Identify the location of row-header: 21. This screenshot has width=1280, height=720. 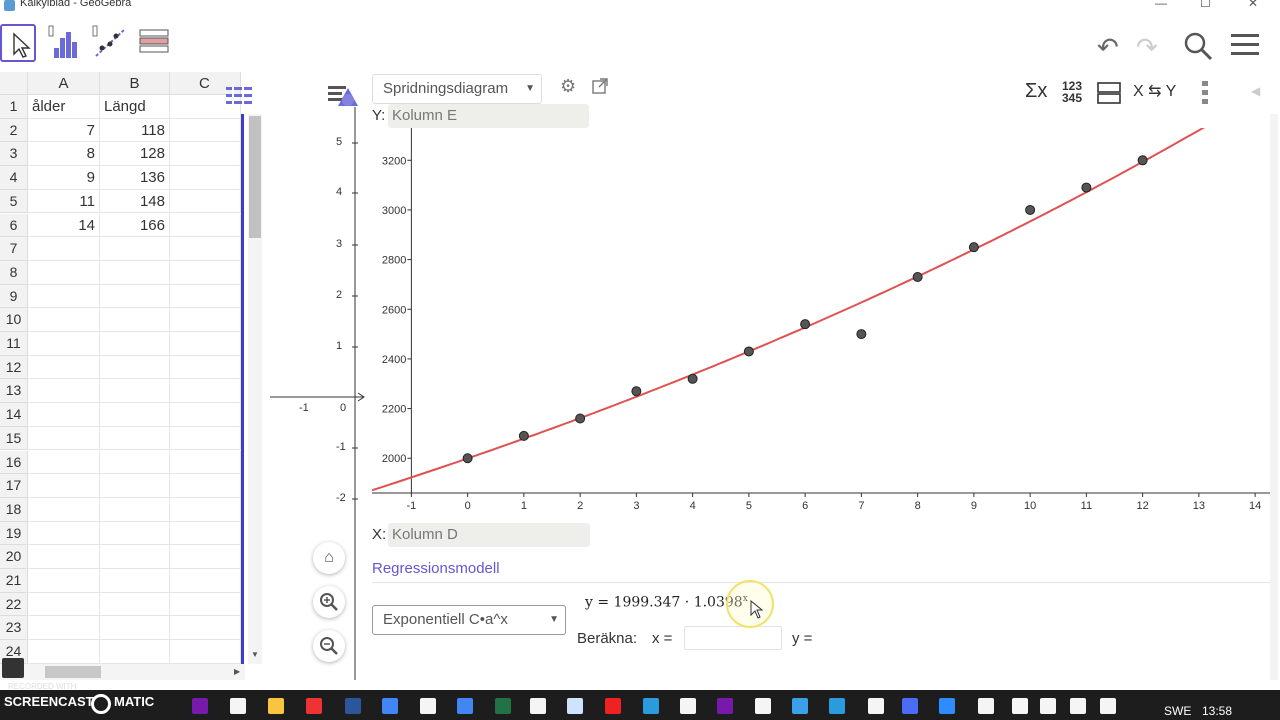
(14, 581).